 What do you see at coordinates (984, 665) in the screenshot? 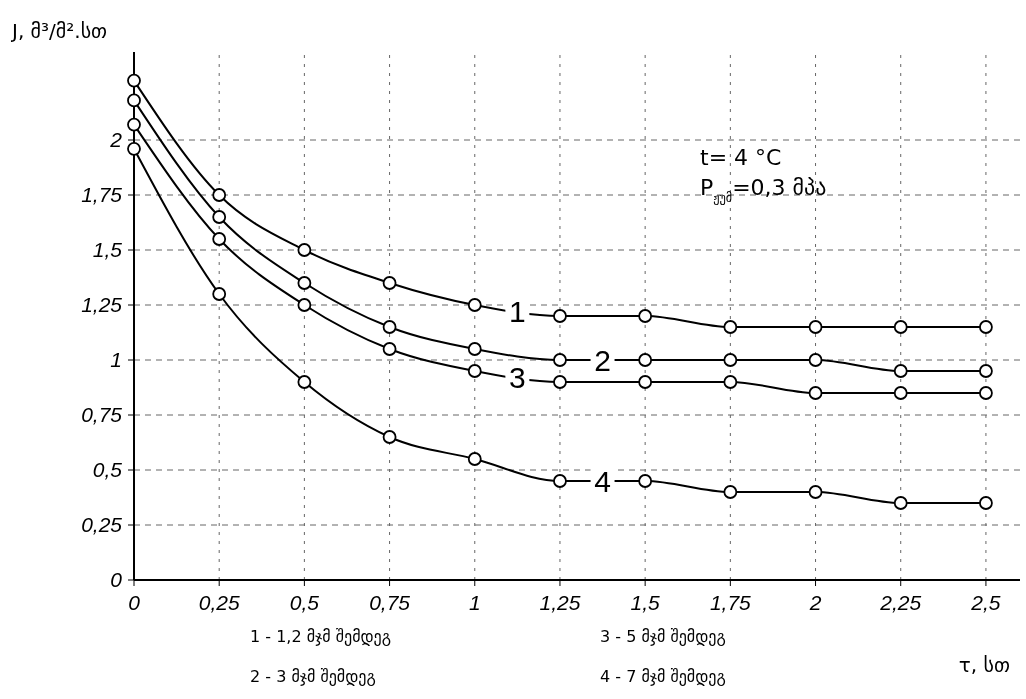
I see `x-axis-title: τ, სთ` at bounding box center [984, 665].